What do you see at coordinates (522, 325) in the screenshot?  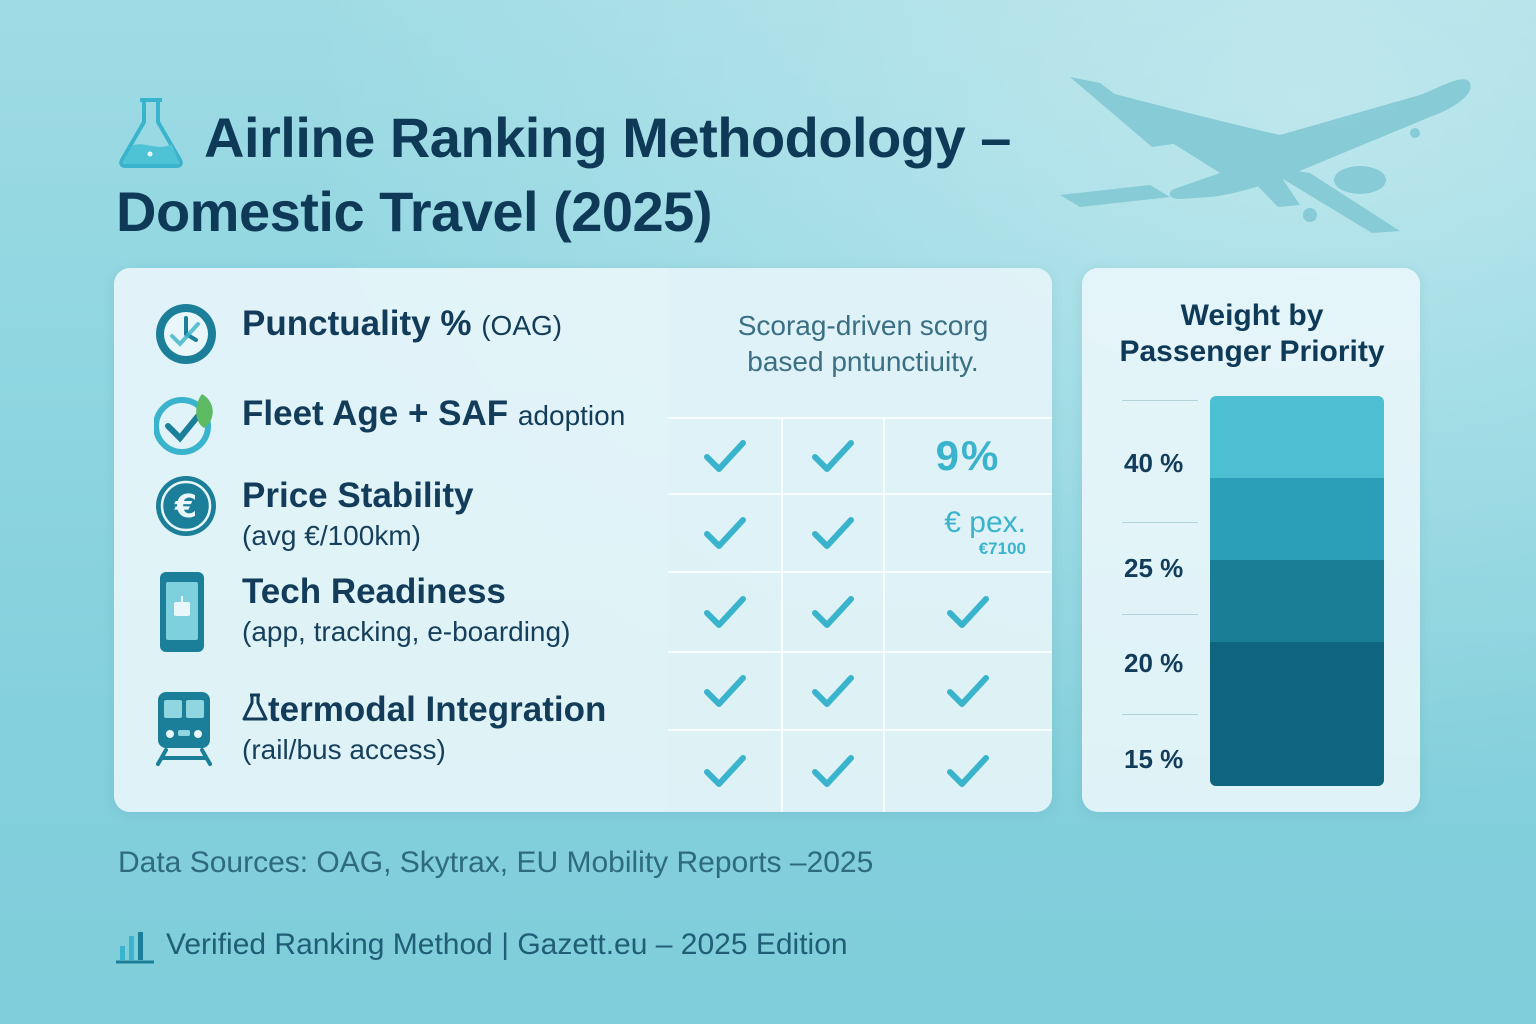 I see `criterion-note: (OAG)` at bounding box center [522, 325].